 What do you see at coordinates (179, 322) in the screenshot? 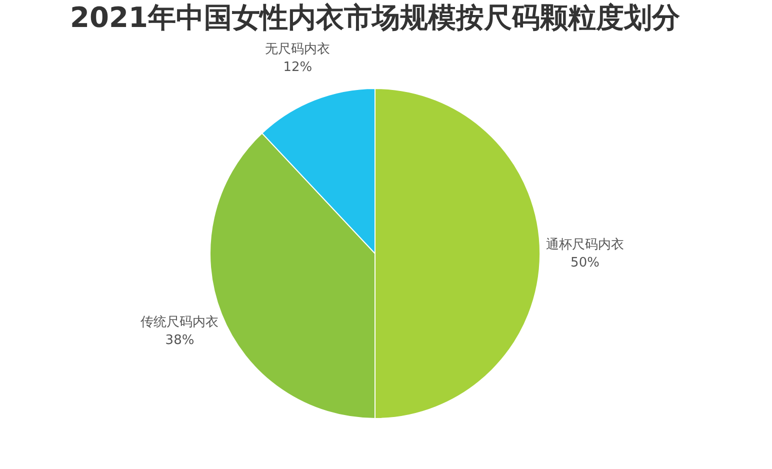
I see `slice-label: 传统尺码内衣` at bounding box center [179, 322].